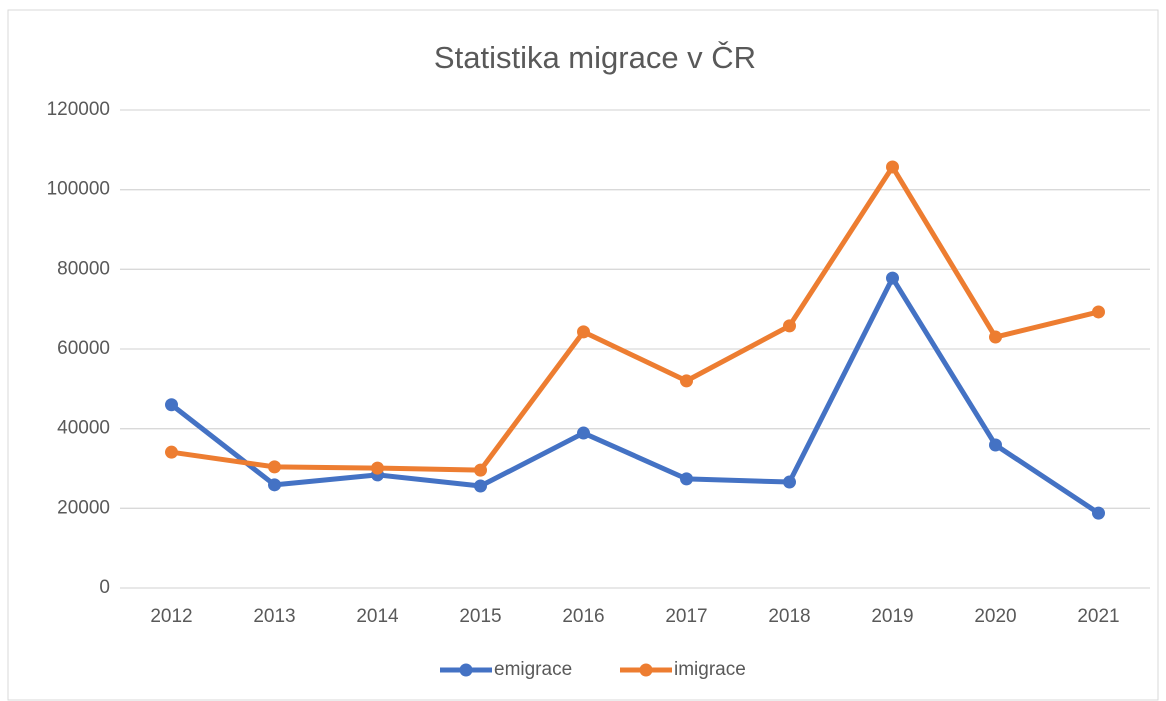 The width and height of the screenshot is (1166, 701). I want to click on y-tick-label: 60000, so click(83, 348).